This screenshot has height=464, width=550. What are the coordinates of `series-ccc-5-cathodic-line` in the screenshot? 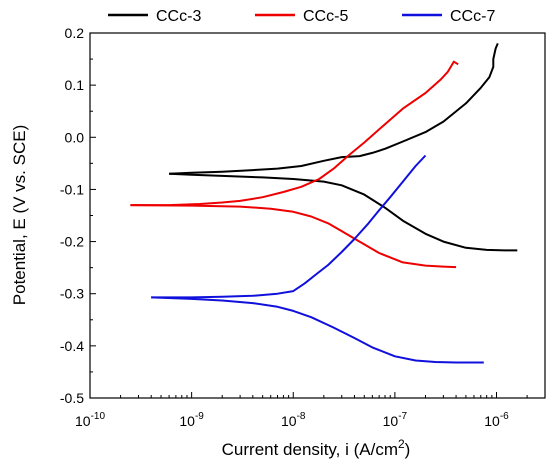 It's located at (293, 236).